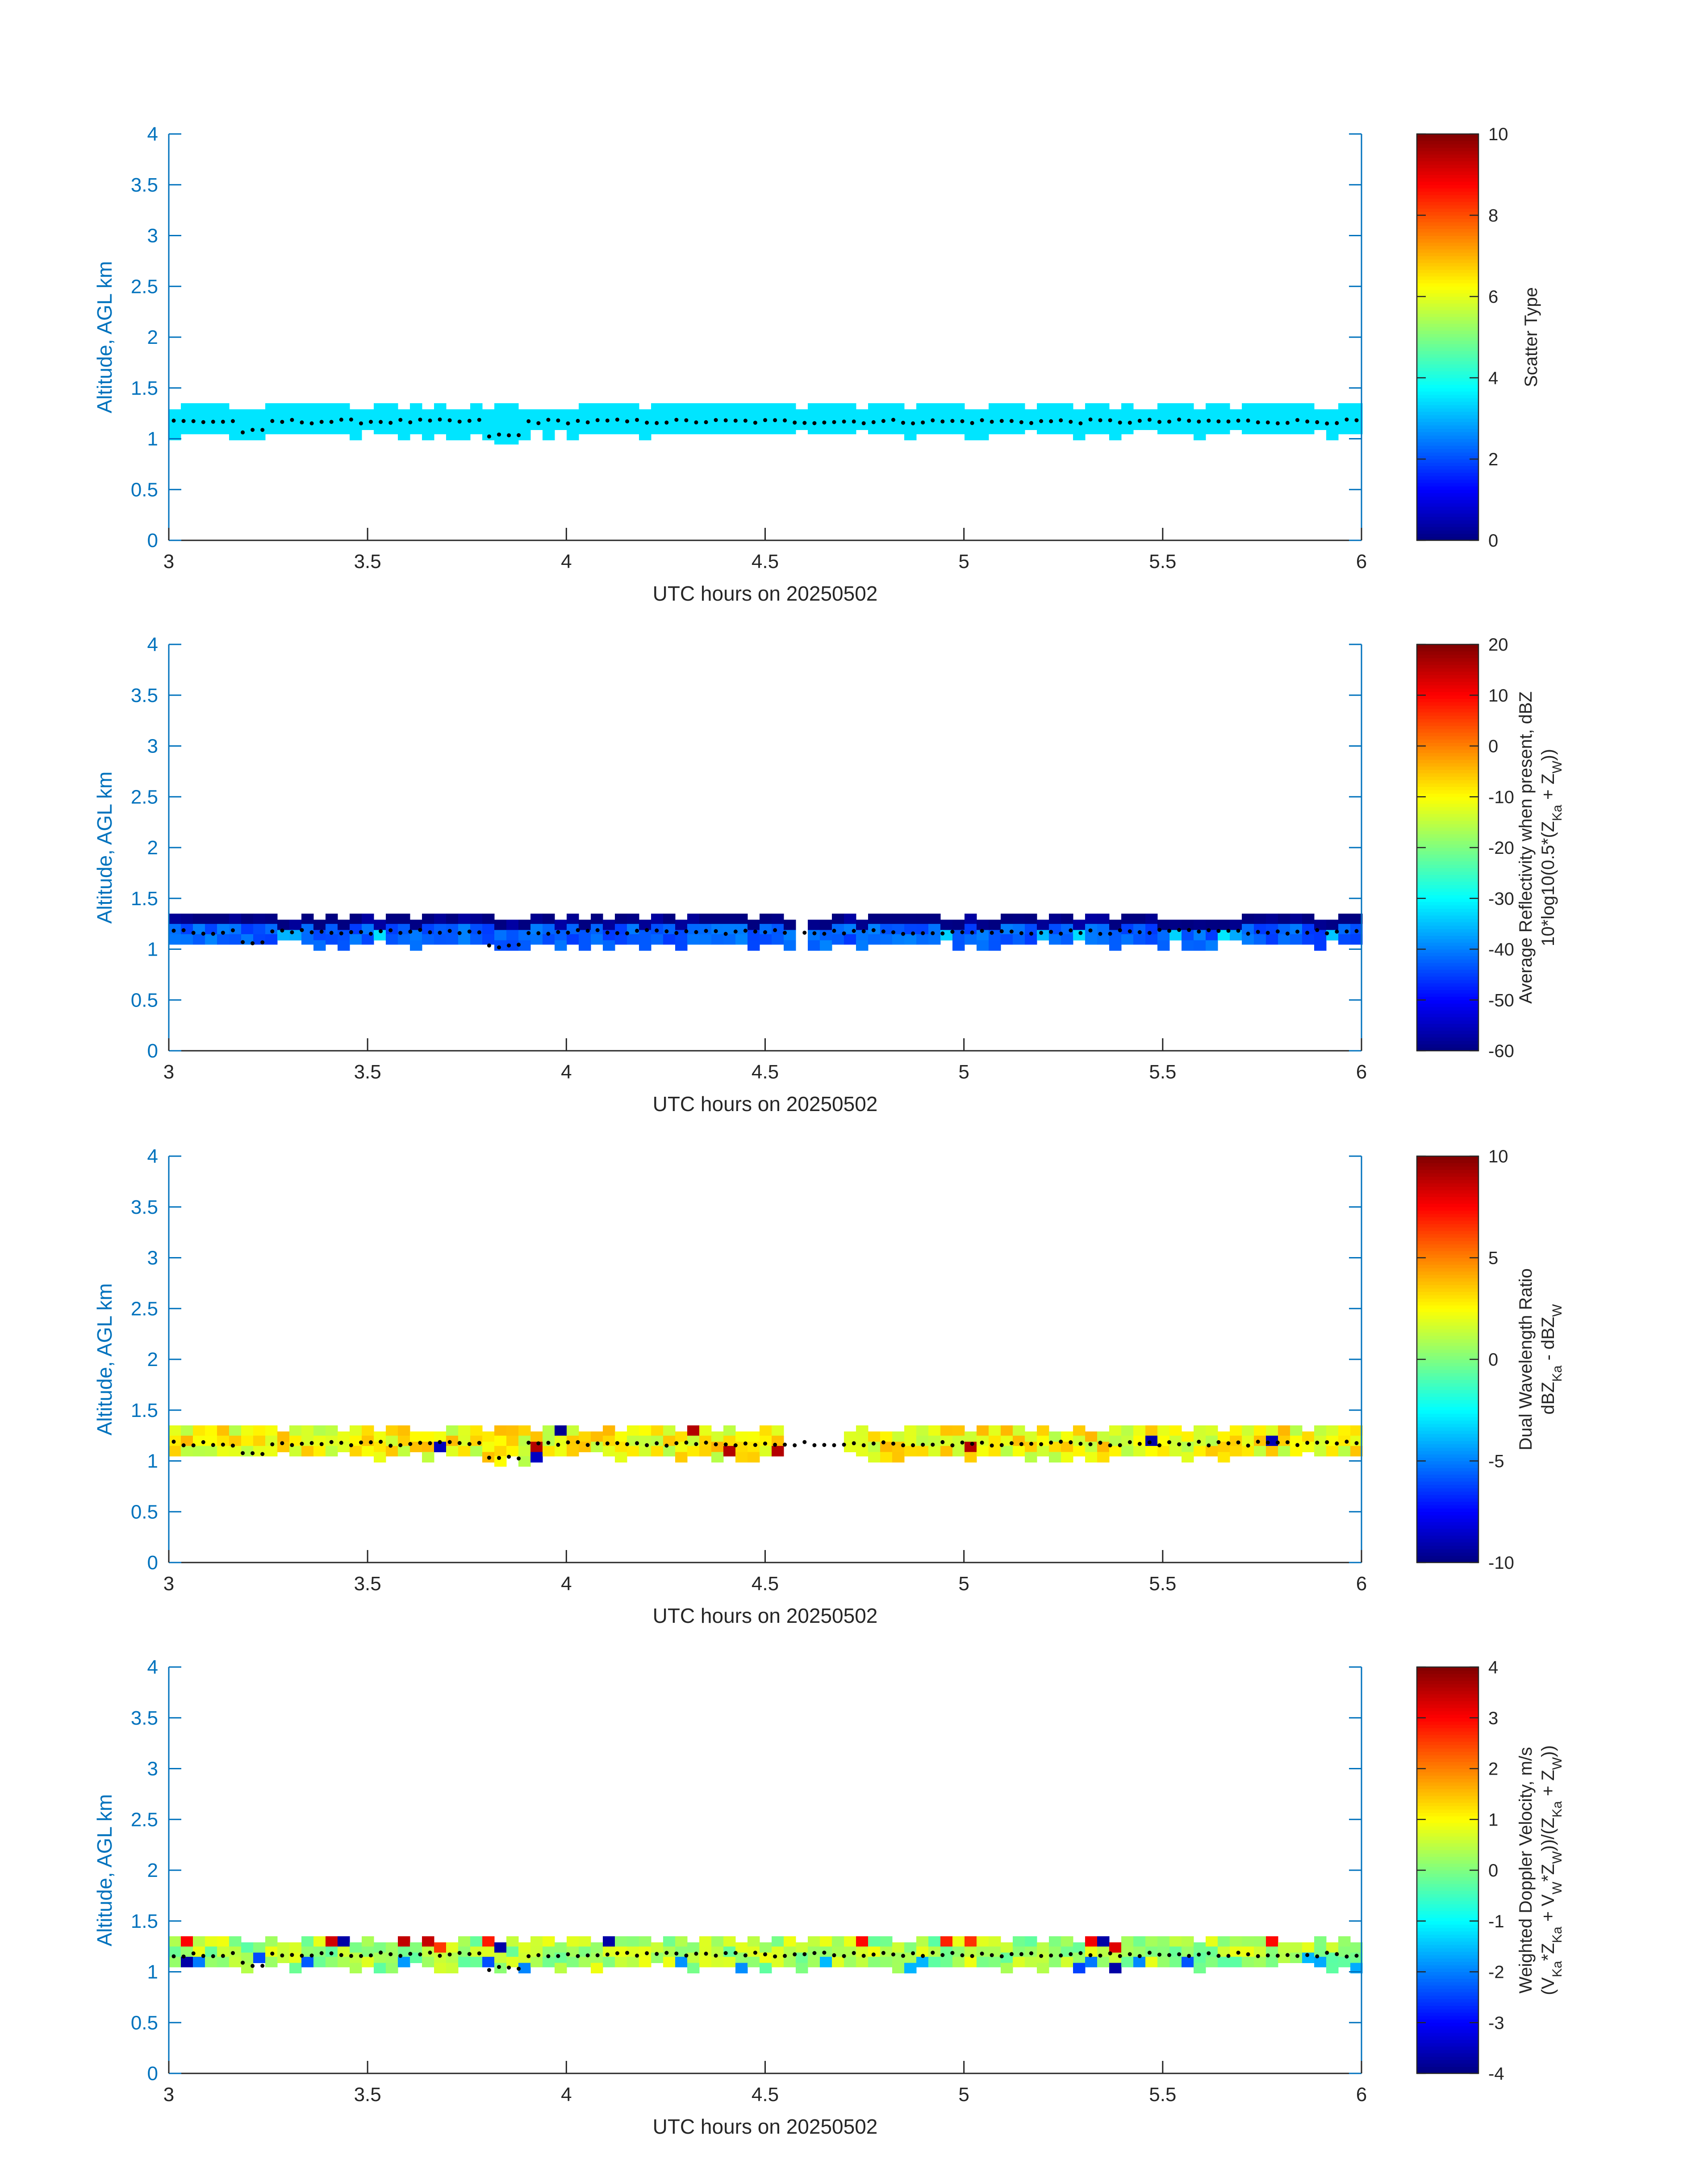  I want to click on colorbar-tick-label: 4, so click(1493, 1667).